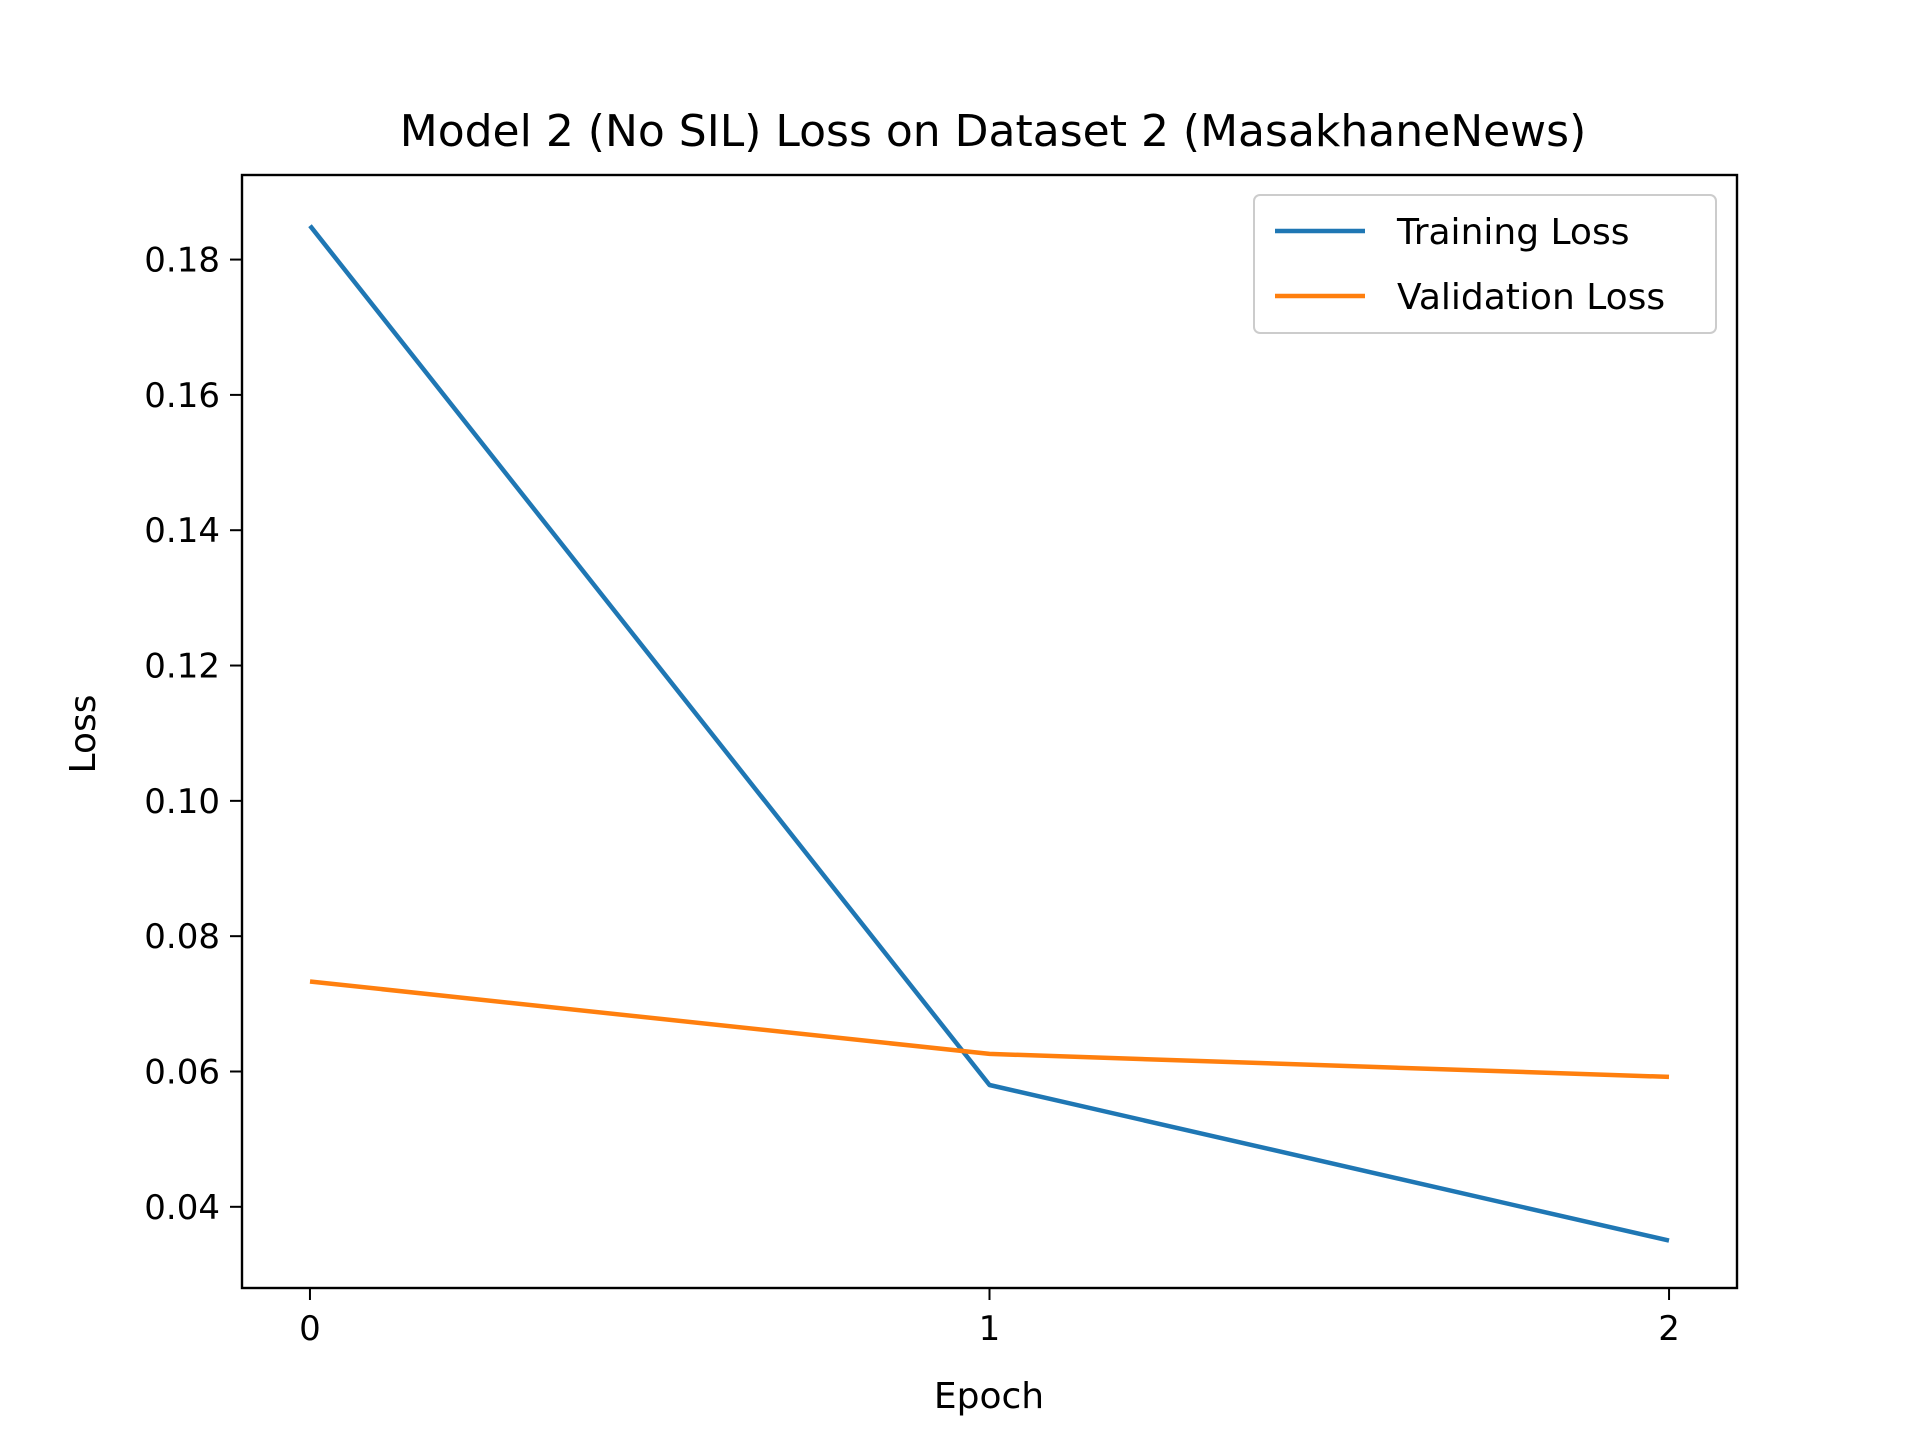  Describe the element at coordinates (1669, 1329) in the screenshot. I see `x-tick-label: 2` at that location.